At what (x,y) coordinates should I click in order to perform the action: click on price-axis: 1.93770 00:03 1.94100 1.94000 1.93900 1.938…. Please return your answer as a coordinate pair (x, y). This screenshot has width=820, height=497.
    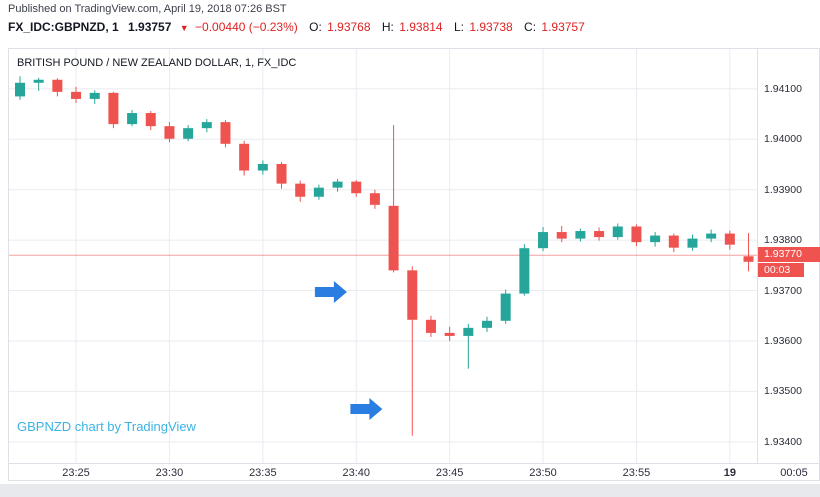
    Looking at the image, I should click on (788, 256).